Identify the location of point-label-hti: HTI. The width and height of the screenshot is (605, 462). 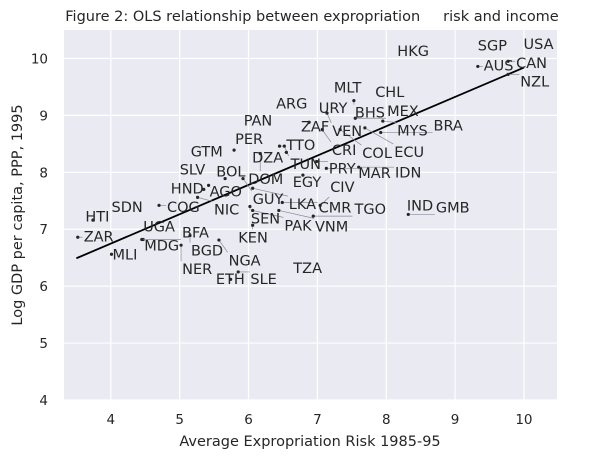
(97, 218).